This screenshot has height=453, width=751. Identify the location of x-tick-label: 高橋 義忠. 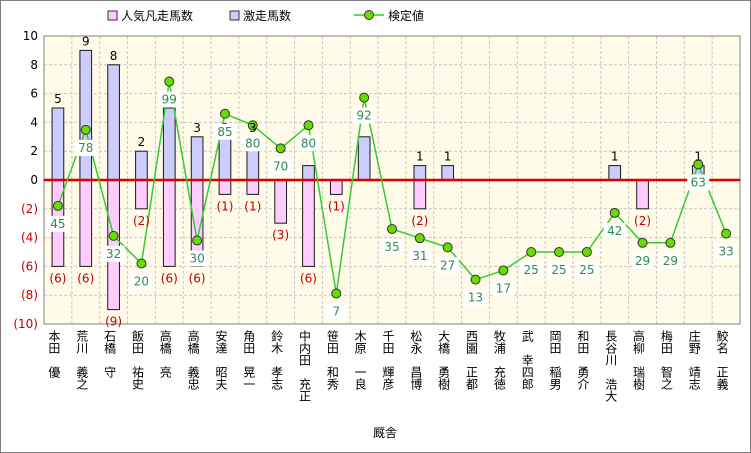
(193, 359).